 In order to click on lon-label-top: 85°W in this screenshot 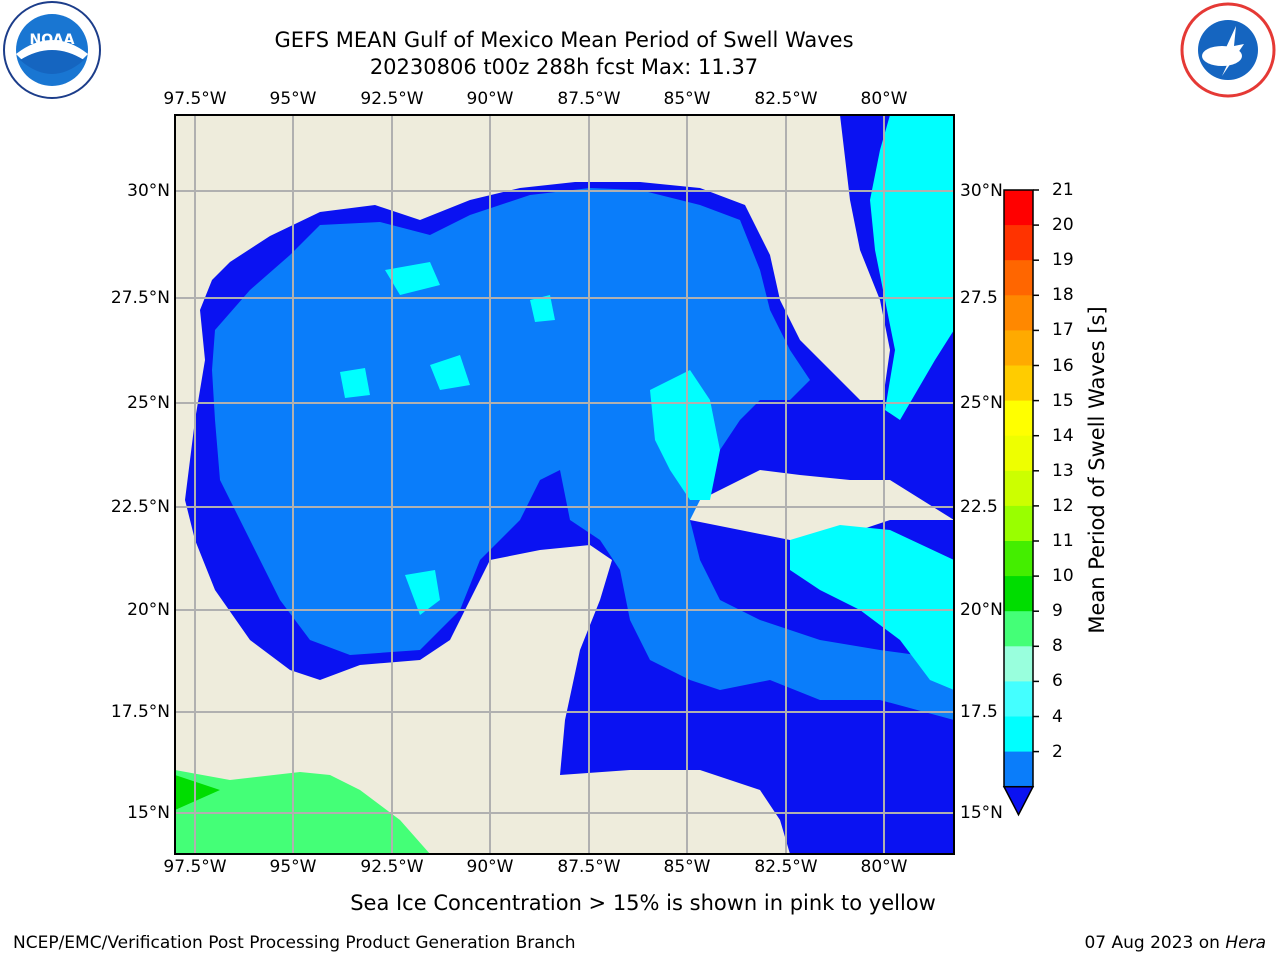, I will do `click(687, 99)`.